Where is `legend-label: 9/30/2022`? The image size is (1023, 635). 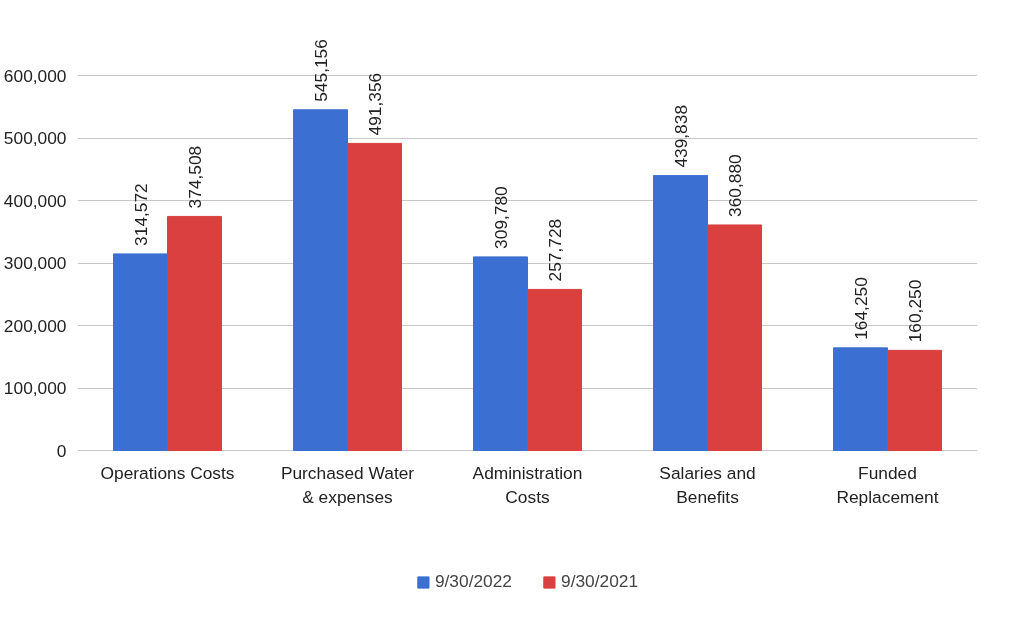 legend-label: 9/30/2022 is located at coordinates (473, 581).